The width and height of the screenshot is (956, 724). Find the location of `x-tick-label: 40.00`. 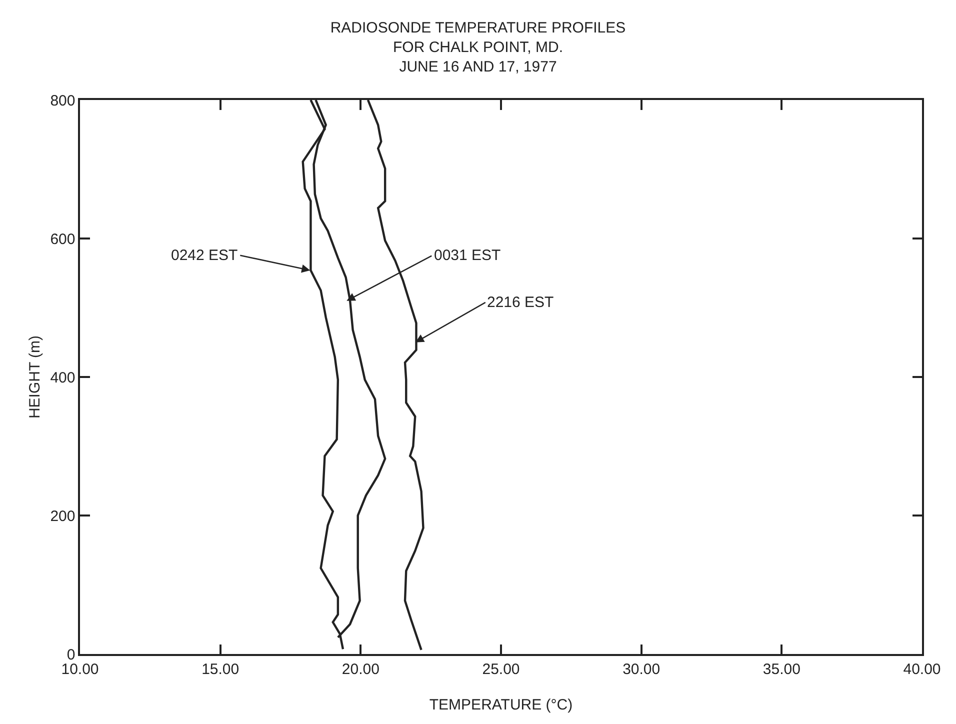

x-tick-label: 40.00 is located at coordinates (922, 669).